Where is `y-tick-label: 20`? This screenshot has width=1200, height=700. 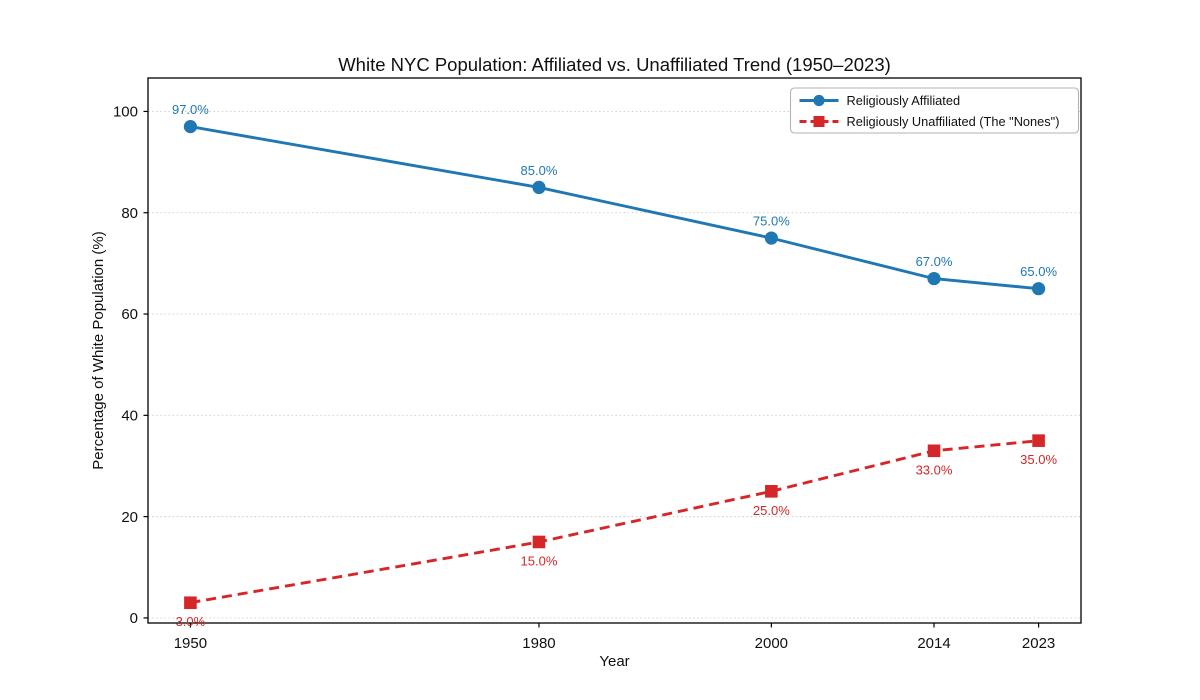
y-tick-label: 20 is located at coordinates (129, 517).